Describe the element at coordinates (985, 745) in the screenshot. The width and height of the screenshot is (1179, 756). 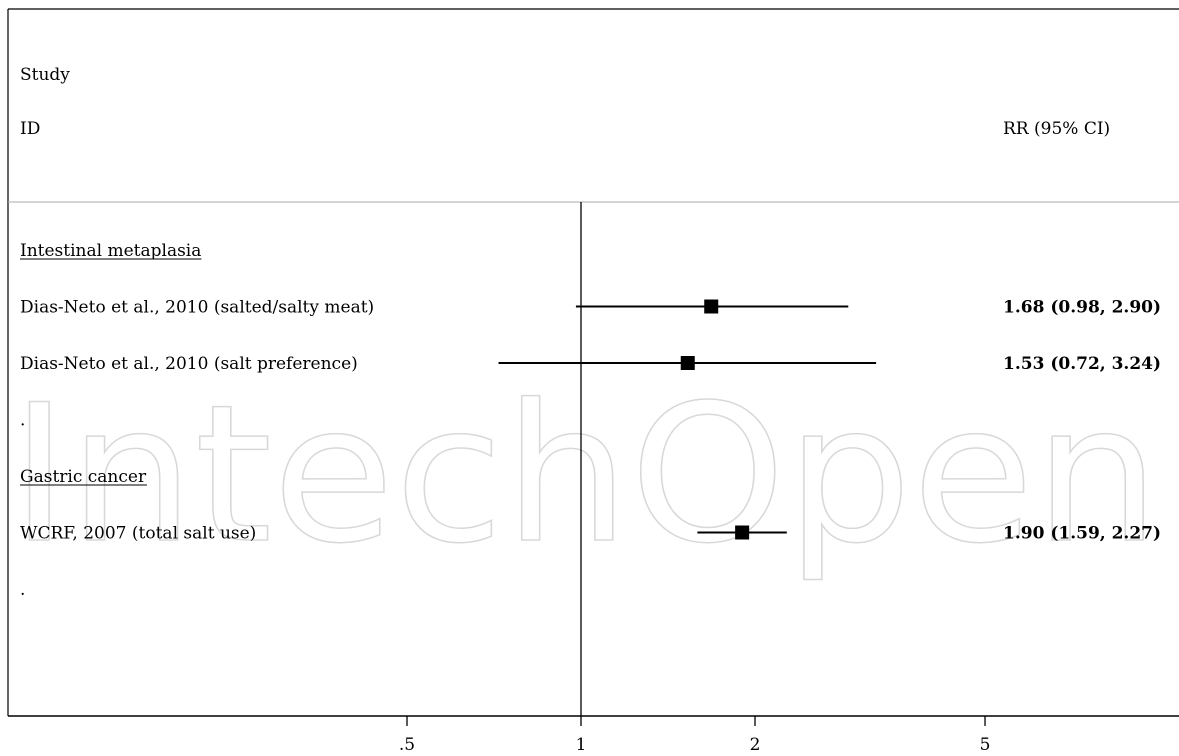
I see `x-tick-label: 5` at that location.